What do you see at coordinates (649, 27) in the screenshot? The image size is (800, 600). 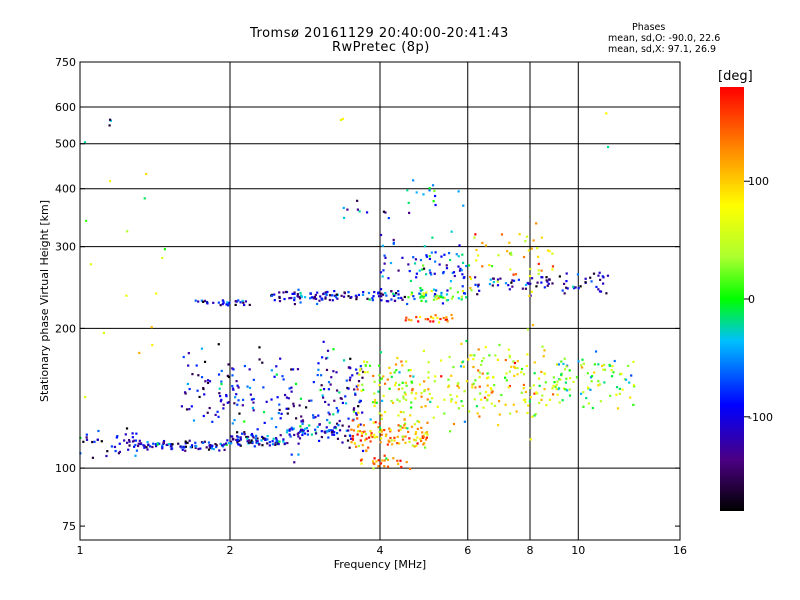 I see `phases-title: Phases` at bounding box center [649, 27].